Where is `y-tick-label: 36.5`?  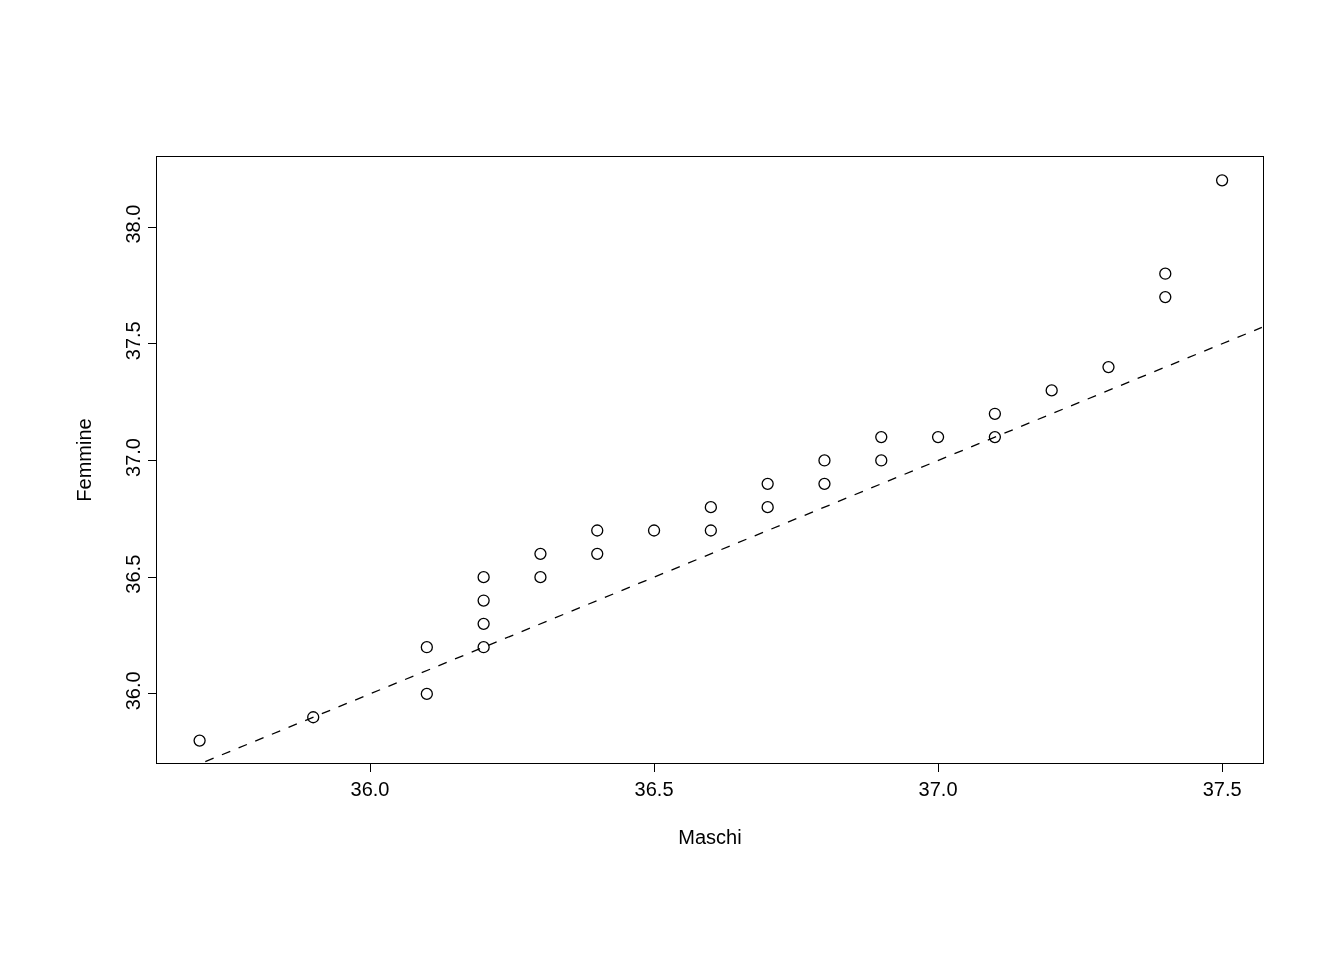
y-tick-label: 36.5 is located at coordinates (133, 574).